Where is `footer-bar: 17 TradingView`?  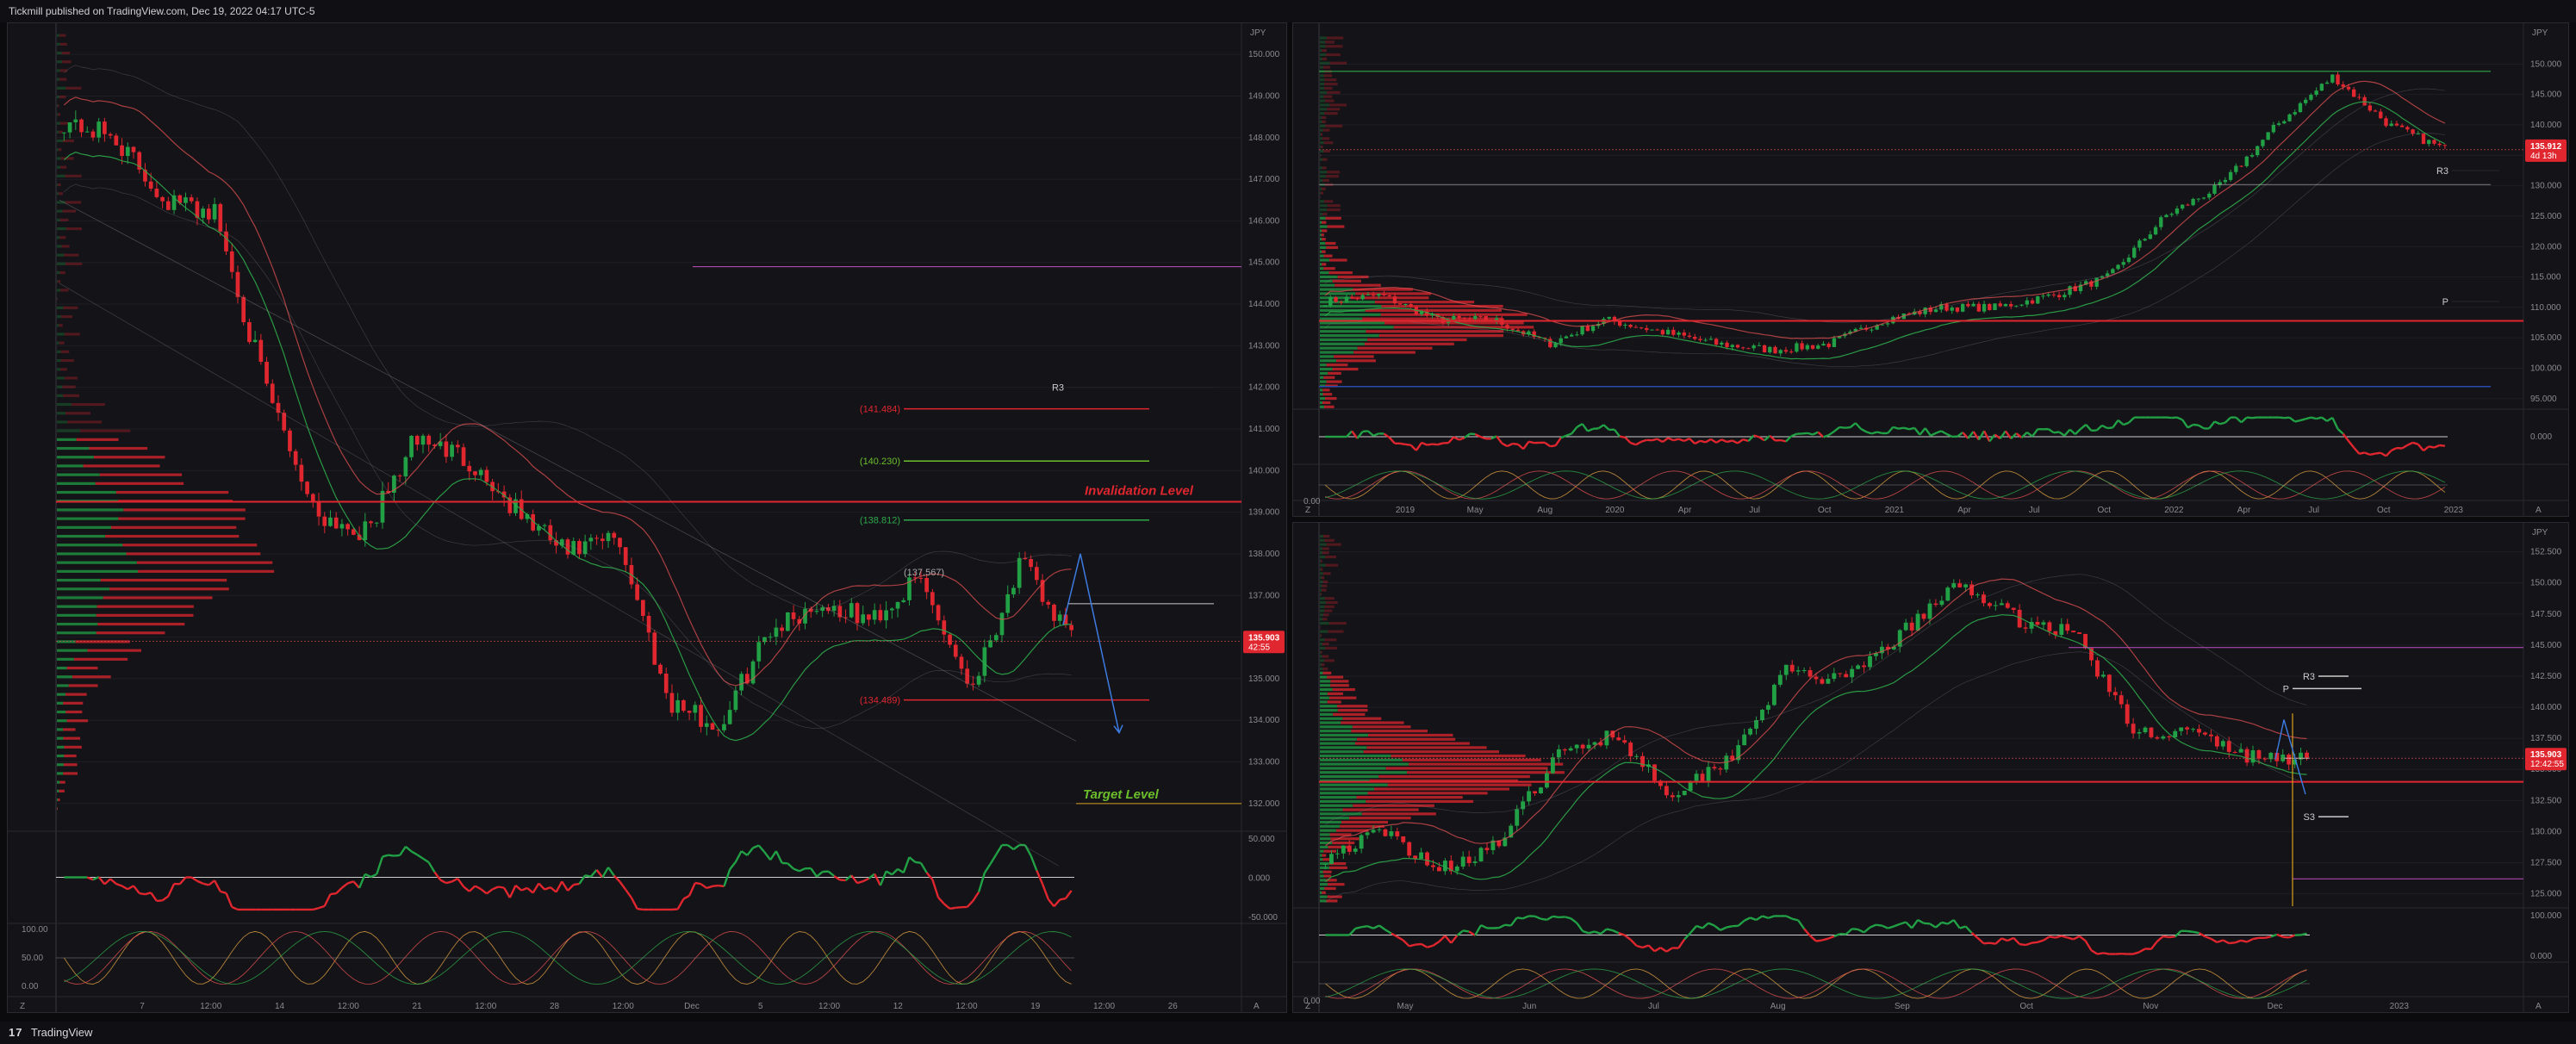
footer-bar: 17 TradingView is located at coordinates (1288, 1033).